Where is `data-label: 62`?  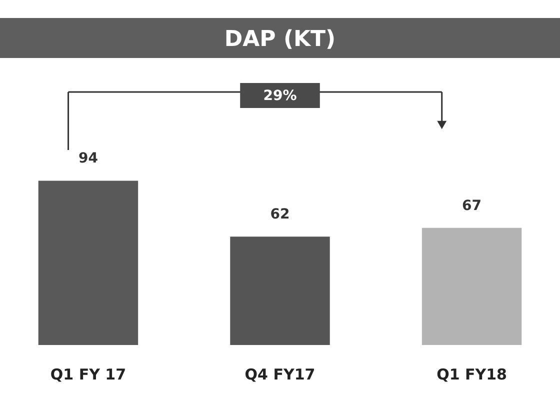 data-label: 62 is located at coordinates (280, 214).